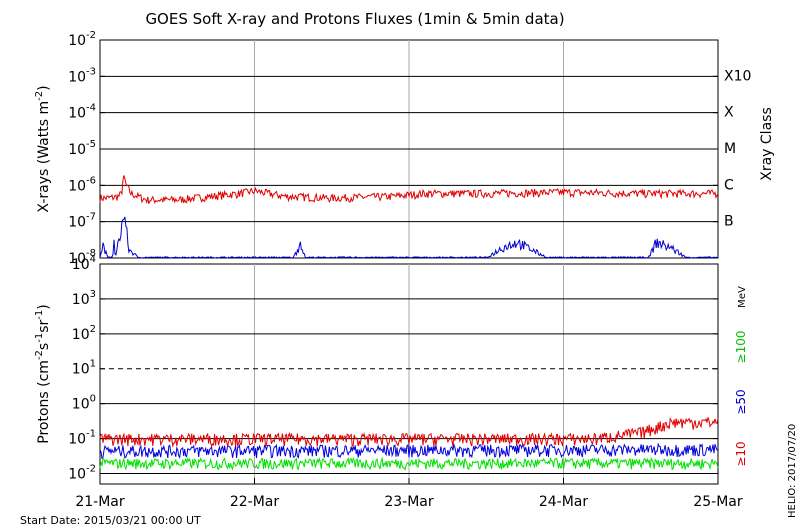 The width and height of the screenshot is (800, 530). Describe the element at coordinates (409, 502) in the screenshot. I see `x-tick-label: 23-Mar` at that location.